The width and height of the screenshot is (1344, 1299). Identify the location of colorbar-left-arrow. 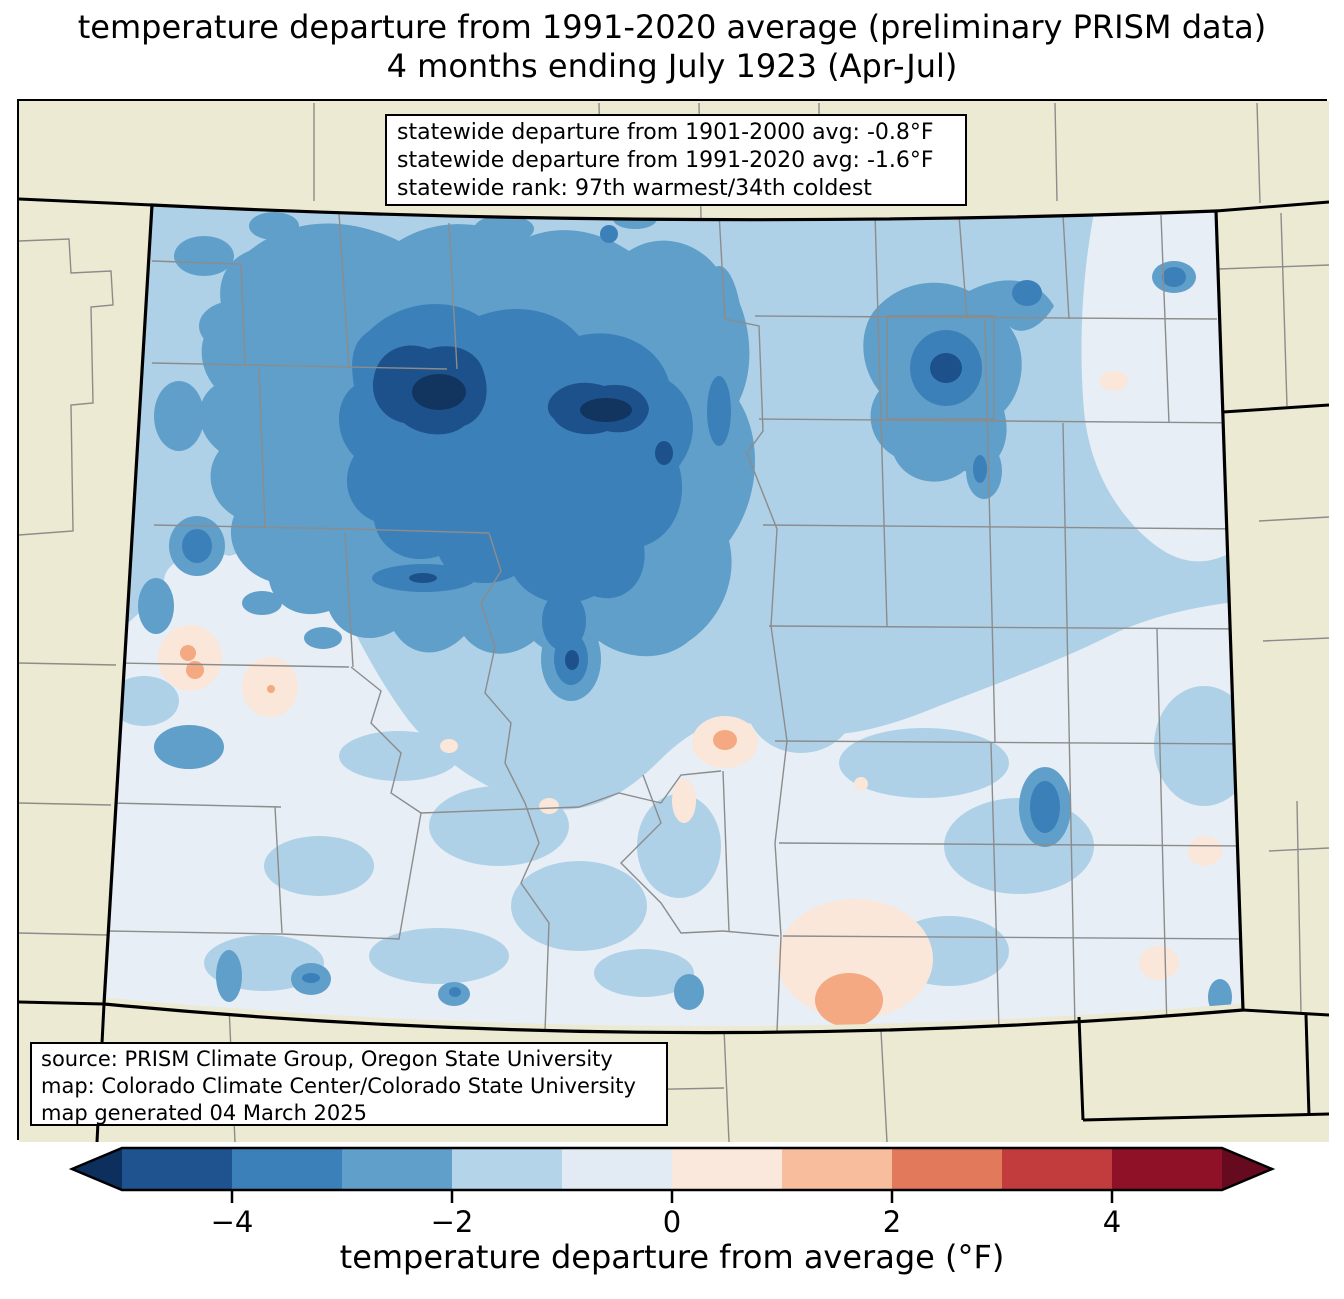
(97, 1169).